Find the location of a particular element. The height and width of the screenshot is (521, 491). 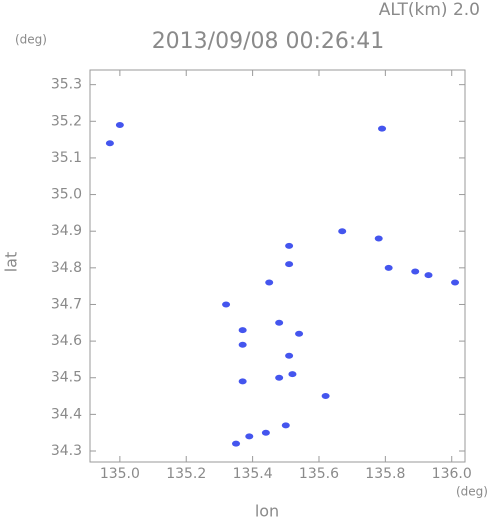

x-tick-label: 135.6 is located at coordinates (319, 474).